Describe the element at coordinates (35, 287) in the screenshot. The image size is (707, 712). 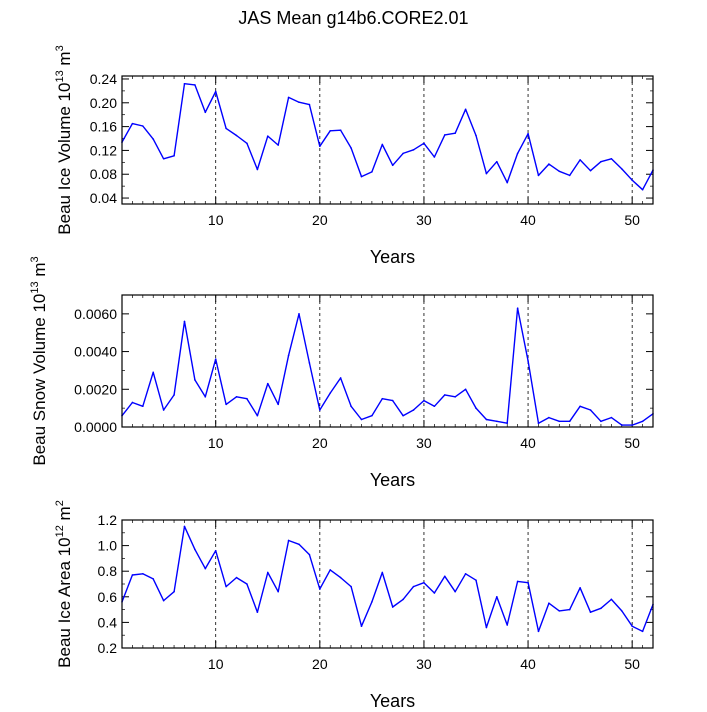
I see `y-axis-label-exponent: 13` at that location.